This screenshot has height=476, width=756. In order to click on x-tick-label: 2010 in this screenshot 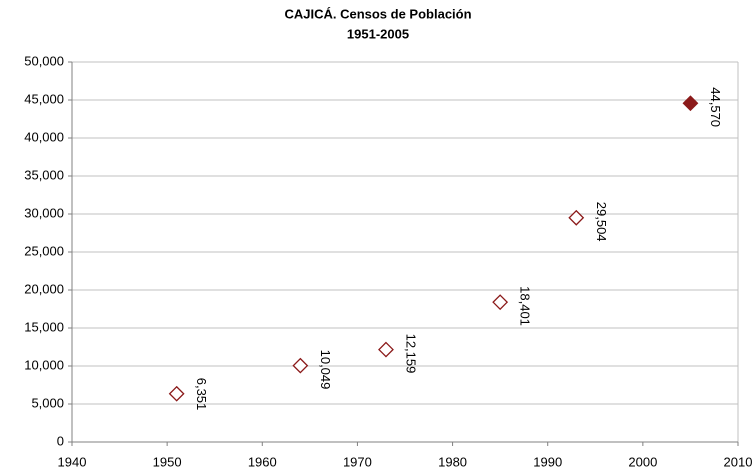, I will do `click(738, 461)`.